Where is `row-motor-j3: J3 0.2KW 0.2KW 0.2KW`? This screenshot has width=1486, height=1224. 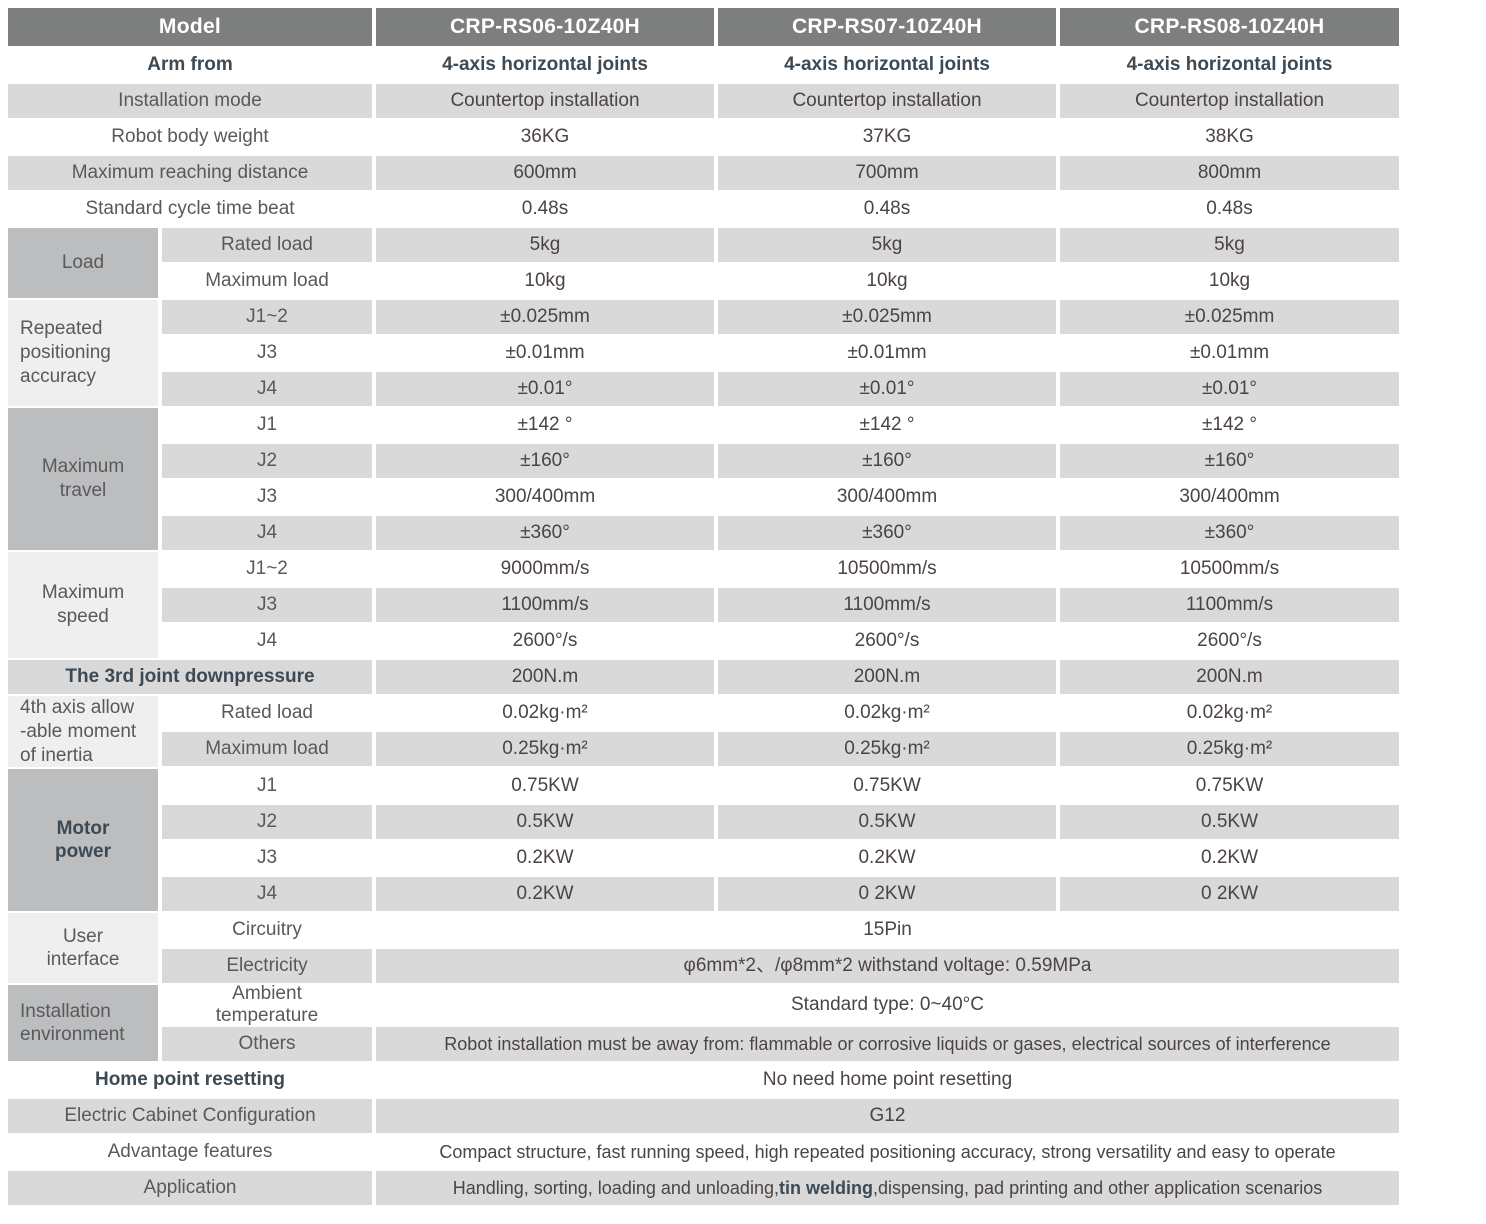
row-motor-j3: J3 0.2KW 0.2KW 0.2KW is located at coordinates (780, 858).